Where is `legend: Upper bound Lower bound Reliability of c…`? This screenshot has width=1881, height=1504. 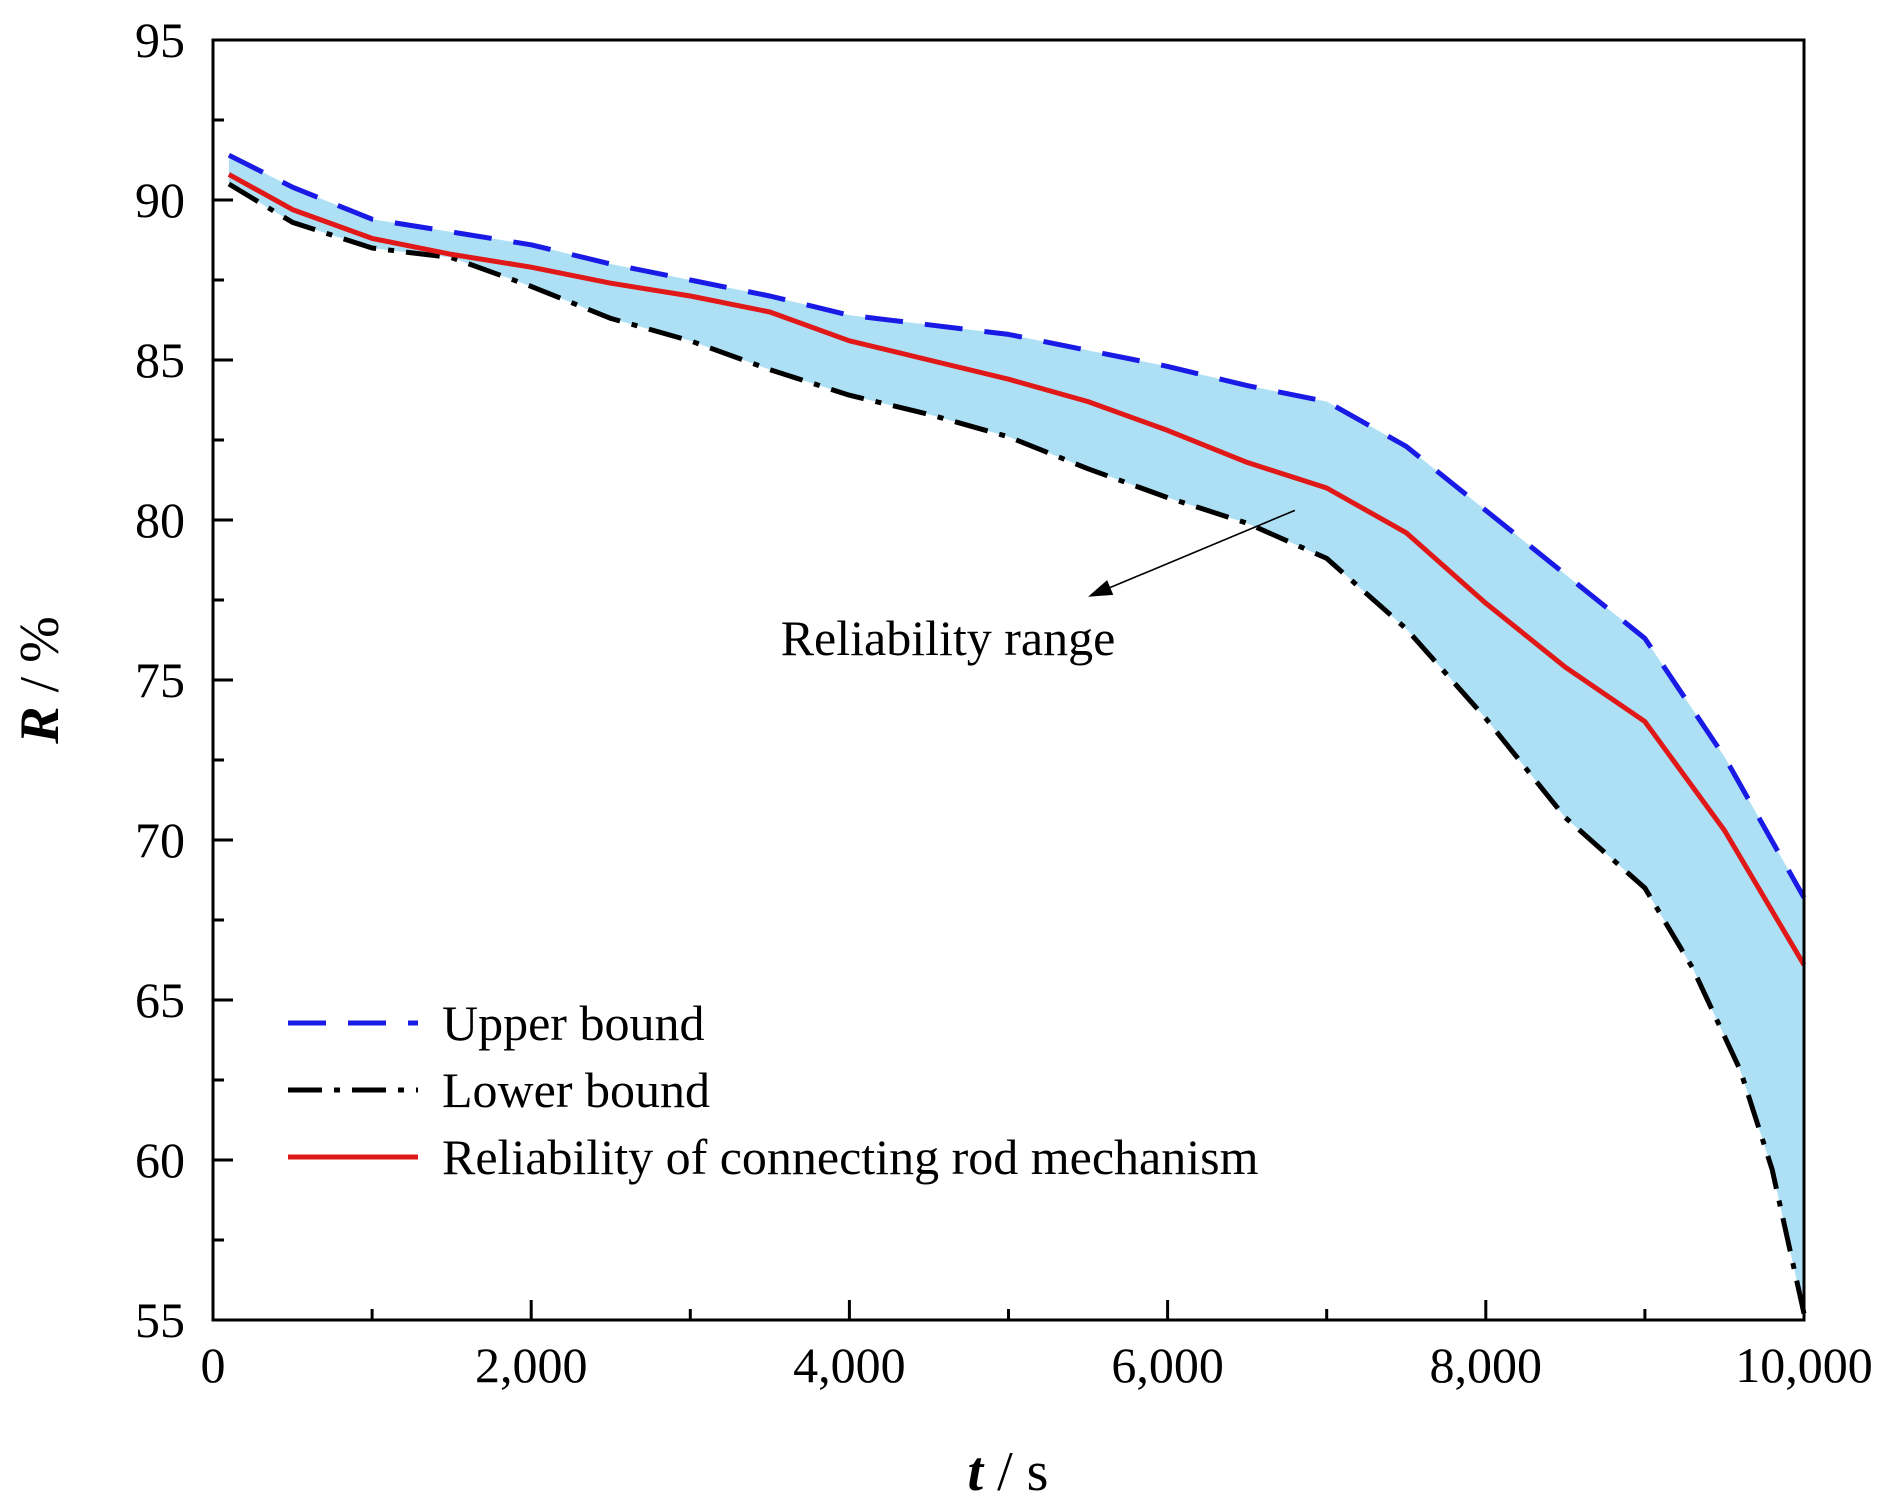
legend: Upper bound Lower bound Reliability of c… is located at coordinates (773, 1090).